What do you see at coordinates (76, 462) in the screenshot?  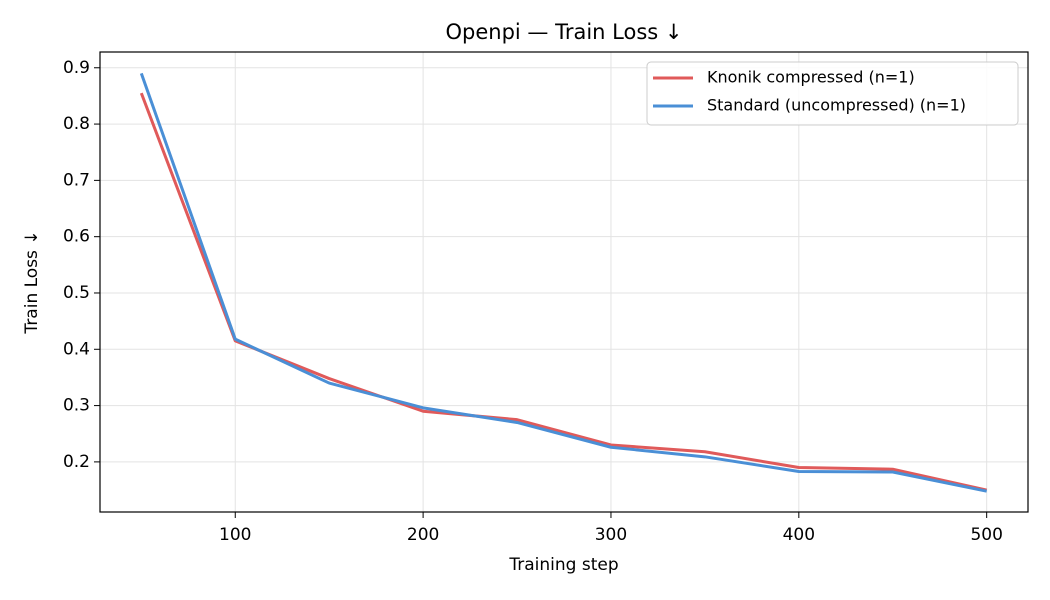 I see `y-tick-label: 0.2` at bounding box center [76, 462].